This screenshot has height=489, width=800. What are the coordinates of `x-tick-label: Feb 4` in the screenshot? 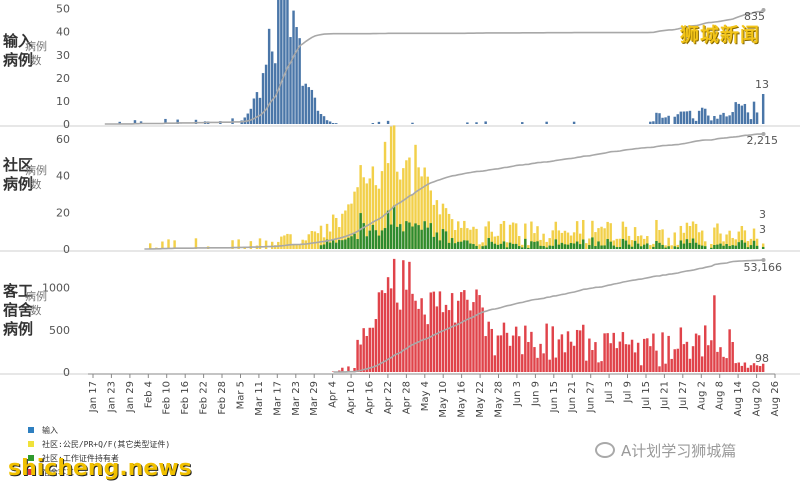 It's located at (148, 394).